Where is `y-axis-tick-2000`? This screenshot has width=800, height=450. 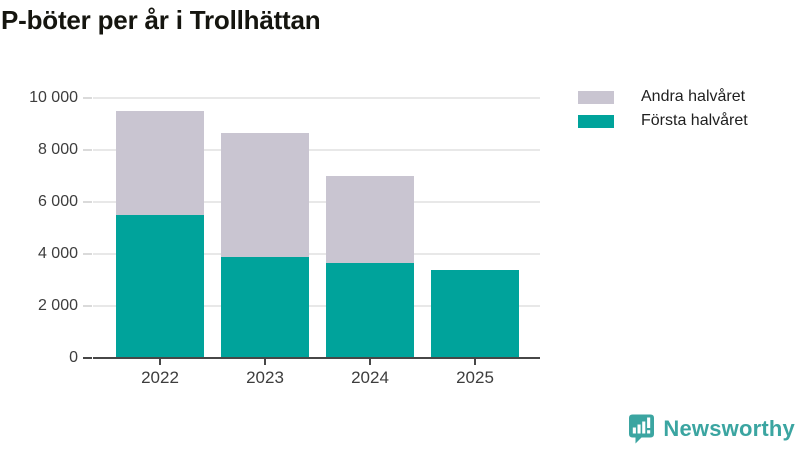 y-axis-tick-2000 is located at coordinates (87, 306).